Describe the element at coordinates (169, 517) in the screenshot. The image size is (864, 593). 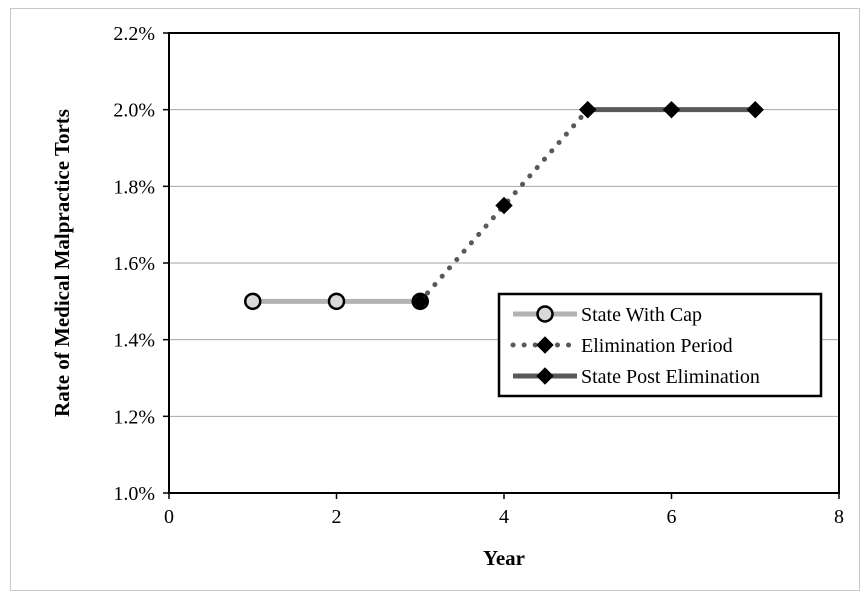
I see `x-tick-label: 0` at that location.